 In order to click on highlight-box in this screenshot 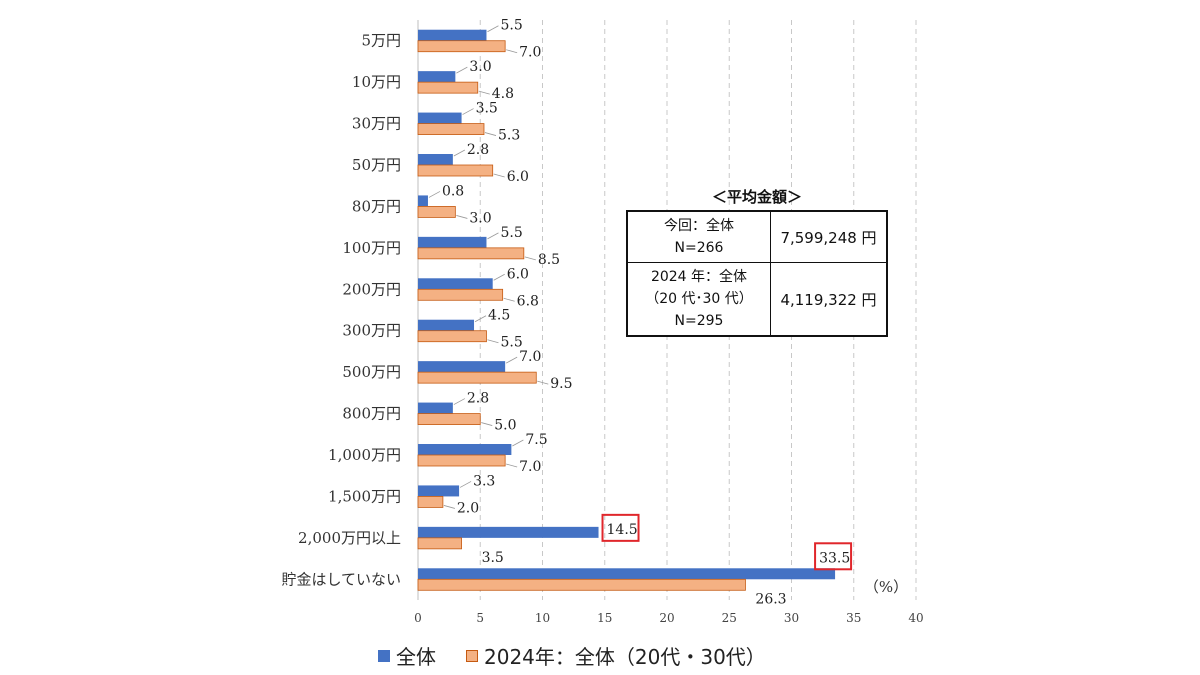, I will do `click(833, 556)`.